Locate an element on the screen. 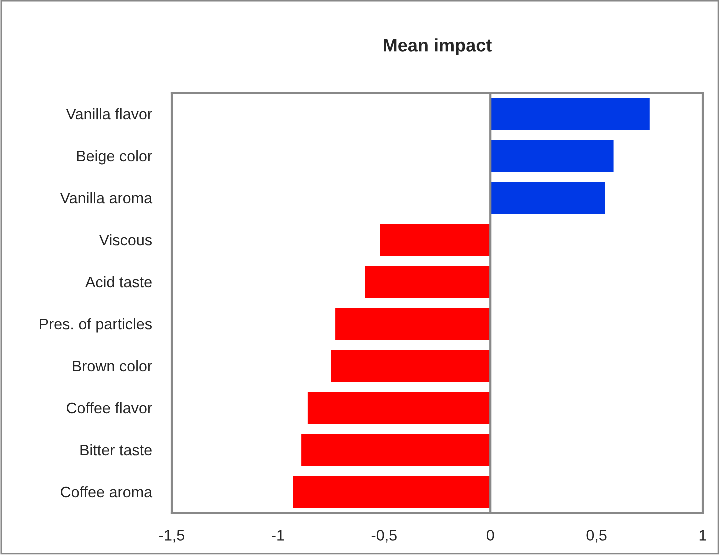 The height and width of the screenshot is (555, 720). y-tick-label: Coffee flavor is located at coordinates (109, 408).